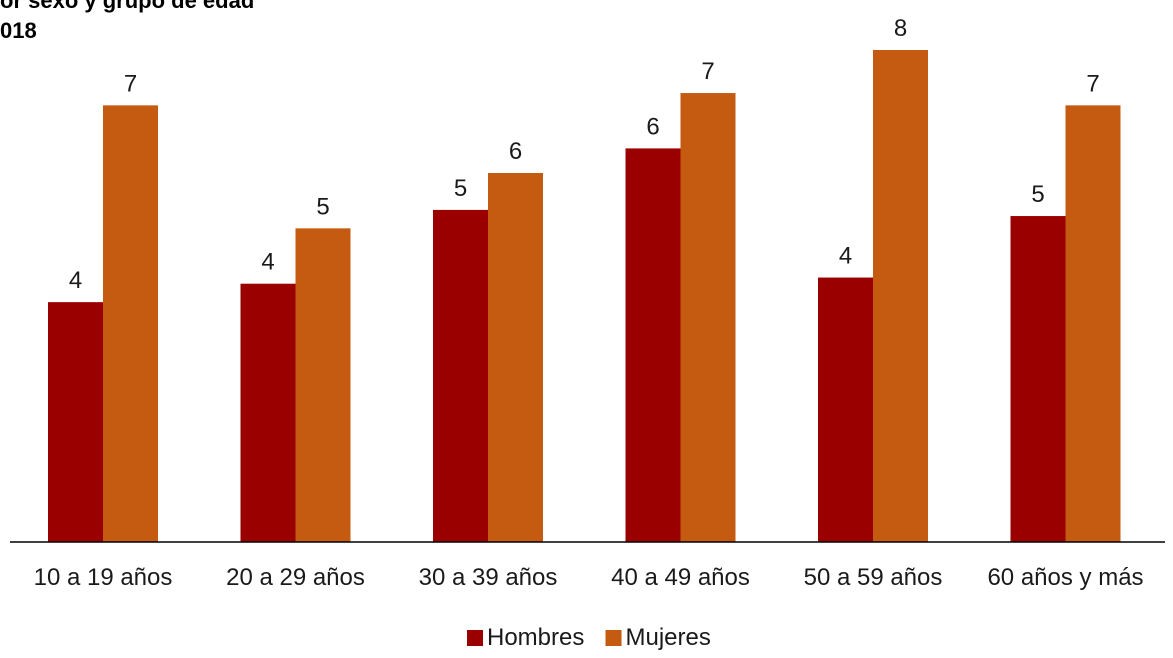 Image resolution: width=1173 pixels, height=658 pixels. I want to click on x-tick-label-5: 60 años y más, so click(1065, 577).